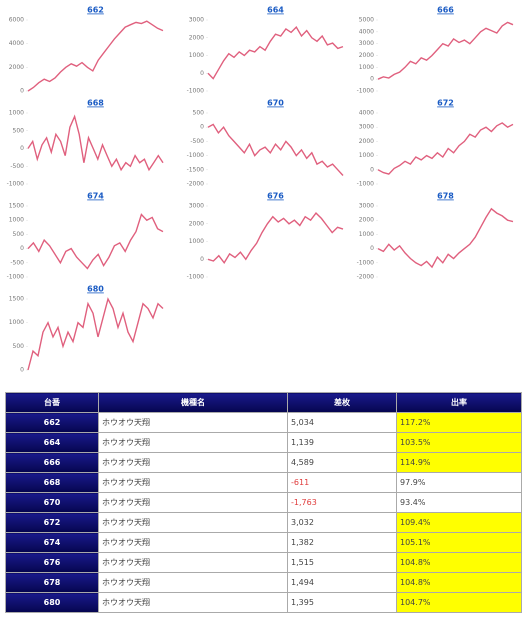  I want to click on chart-title: 674, so click(95, 196).